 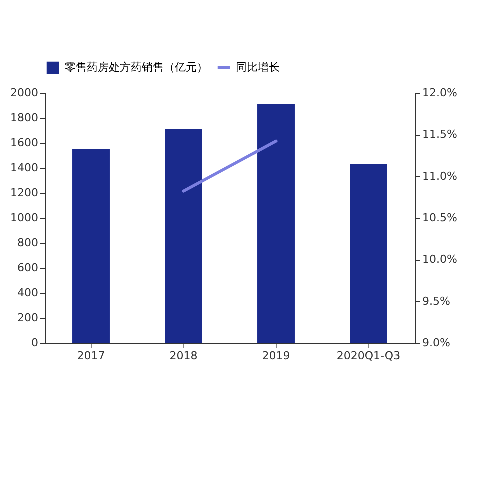 I want to click on y2-tick-label: 10.5%, so click(x=440, y=218).